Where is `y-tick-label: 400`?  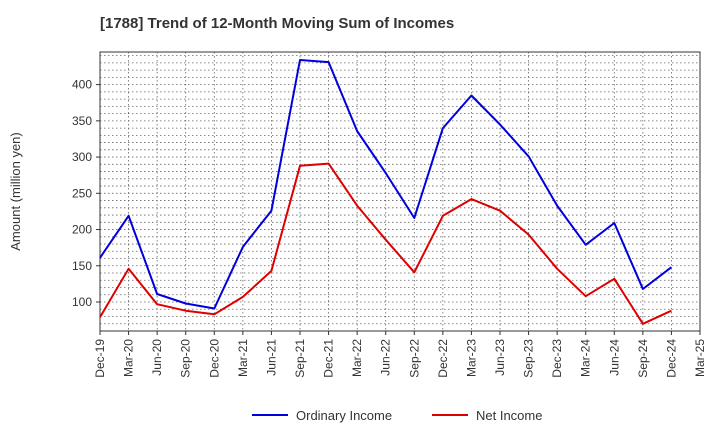 y-tick-label: 400 is located at coordinates (82, 85).